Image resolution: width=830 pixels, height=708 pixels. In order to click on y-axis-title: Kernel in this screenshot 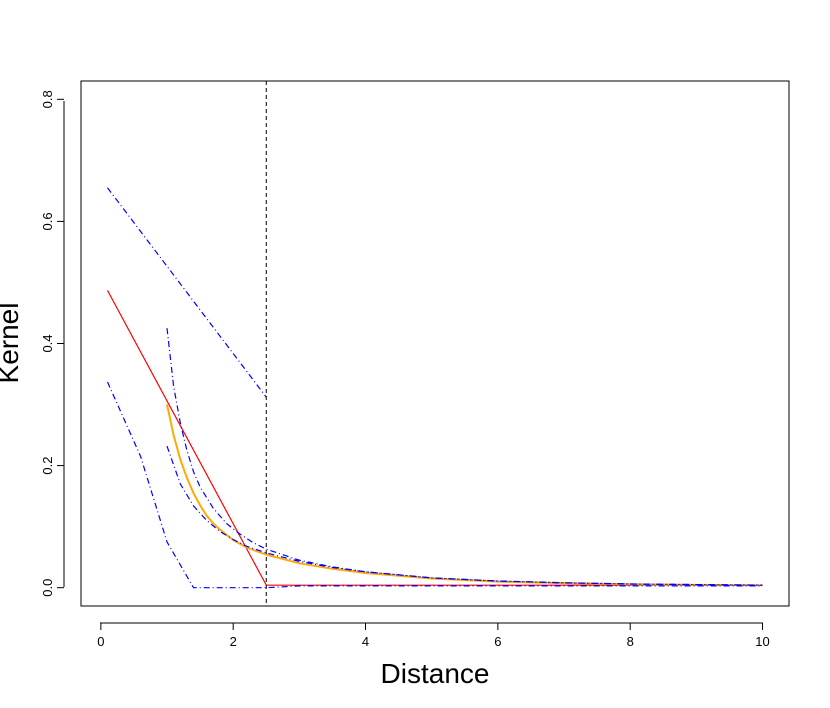, I will do `click(12, 343)`.